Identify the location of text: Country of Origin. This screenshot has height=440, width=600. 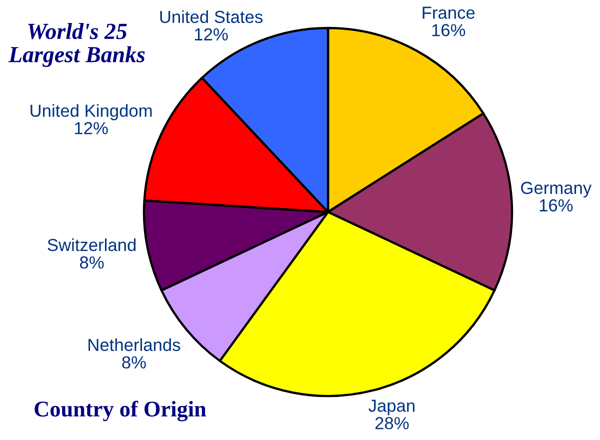
(120, 411).